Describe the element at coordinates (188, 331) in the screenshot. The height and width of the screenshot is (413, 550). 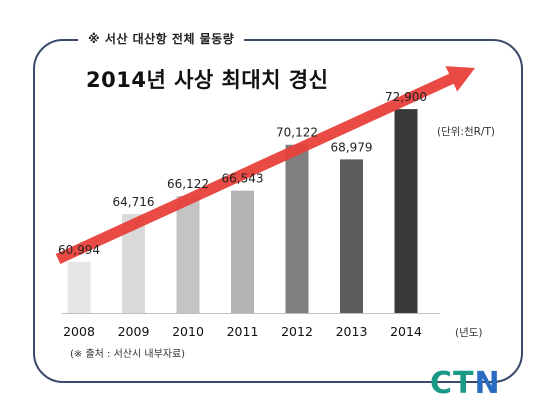
I see `category-label-2010: 2010` at that location.